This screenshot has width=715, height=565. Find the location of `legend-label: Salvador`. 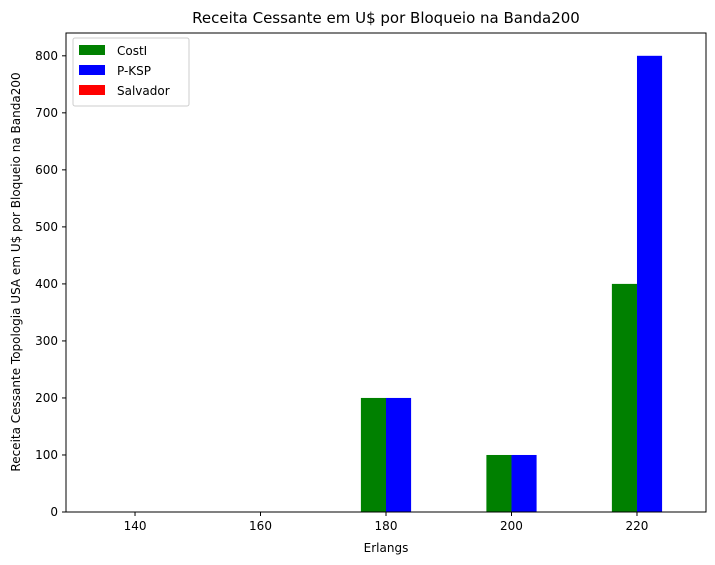

legend-label: Salvador is located at coordinates (143, 91).